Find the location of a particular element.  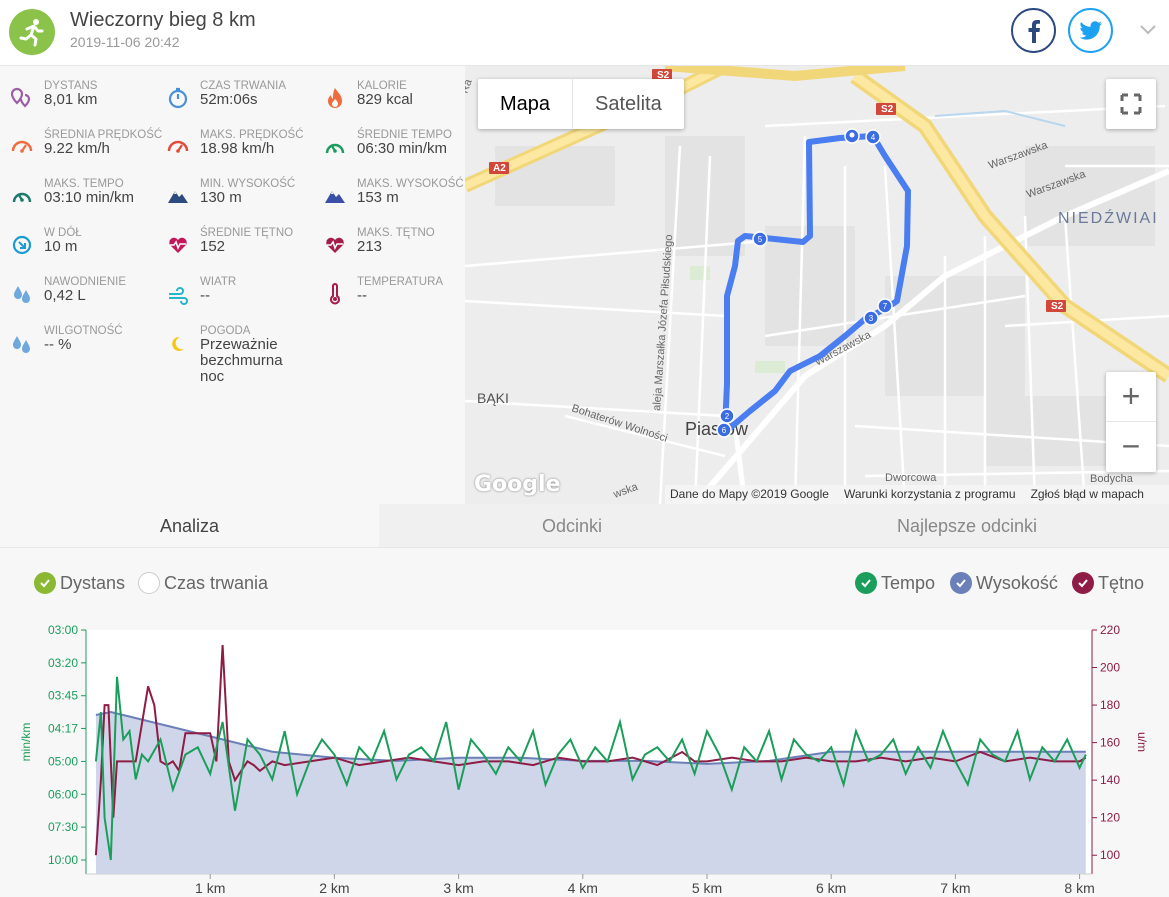

stat-11: MAKS. TĘTNO 213 is located at coordinates (393, 235).